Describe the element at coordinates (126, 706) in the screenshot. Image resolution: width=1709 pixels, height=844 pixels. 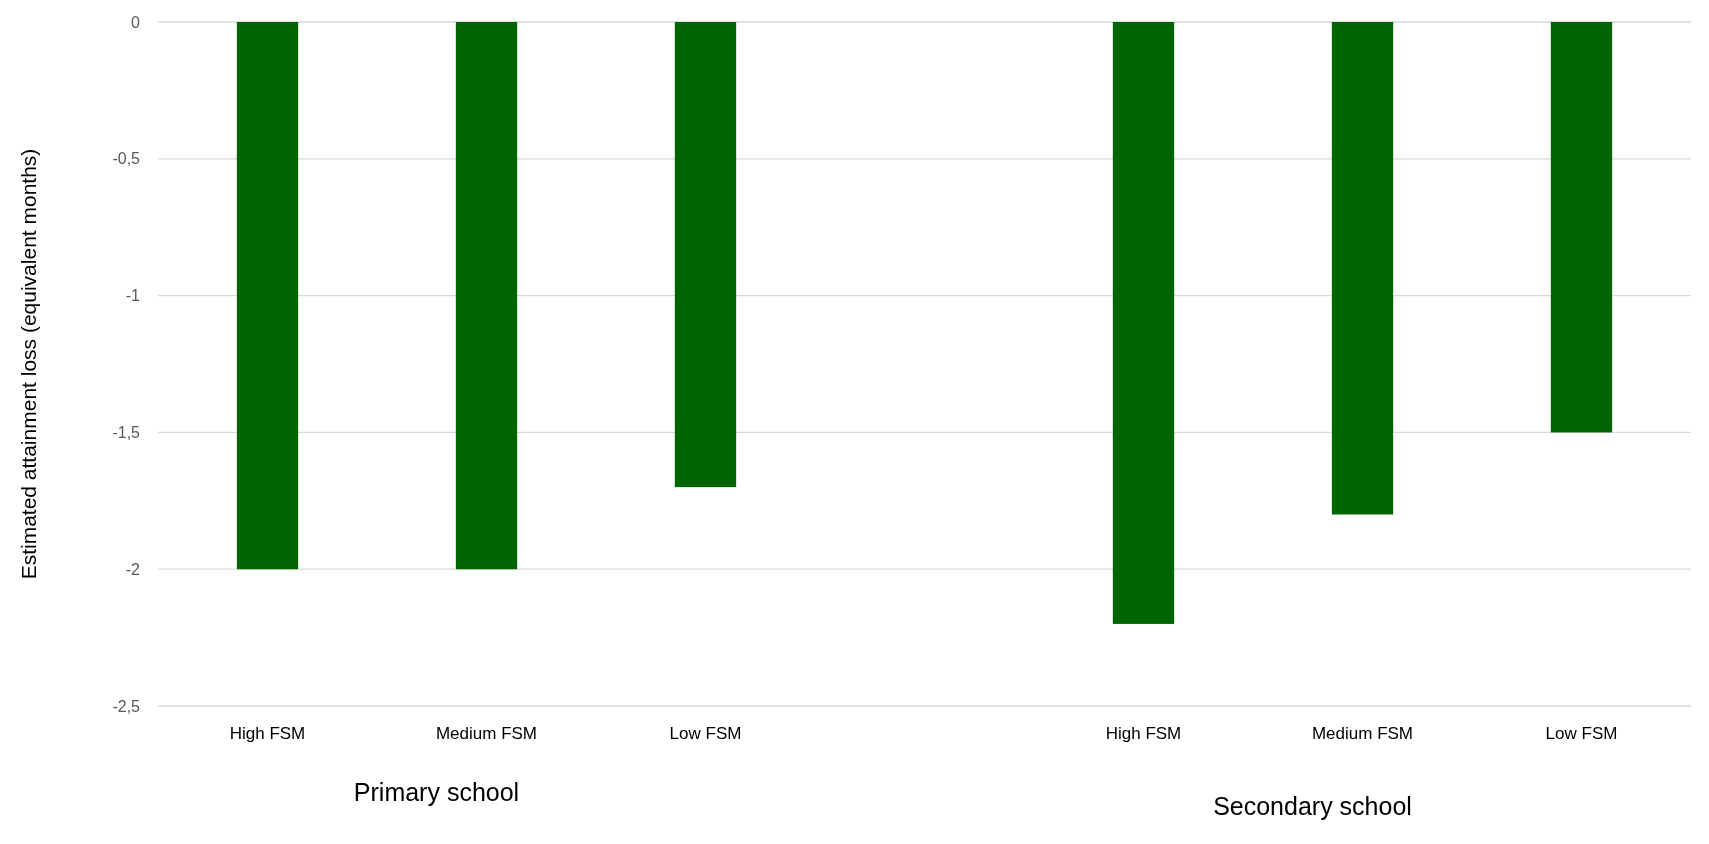
I see `y-tick-label: -2,5` at that location.